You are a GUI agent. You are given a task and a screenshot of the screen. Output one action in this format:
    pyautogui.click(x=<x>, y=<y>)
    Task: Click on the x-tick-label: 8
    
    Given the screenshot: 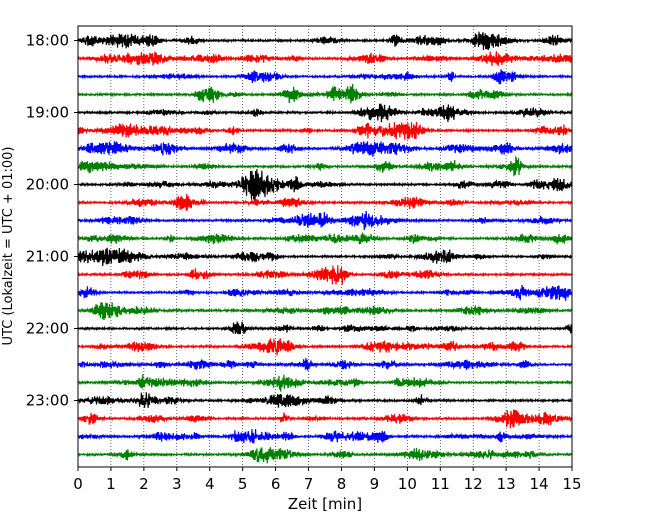 What is the action you would take?
    pyautogui.click(x=342, y=484)
    